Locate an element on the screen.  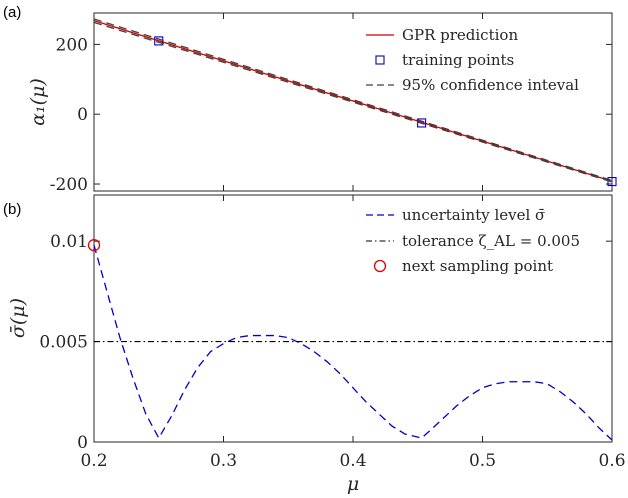
legend-uncertainty-label: uncertainty level σ̄ is located at coordinates (473, 215).